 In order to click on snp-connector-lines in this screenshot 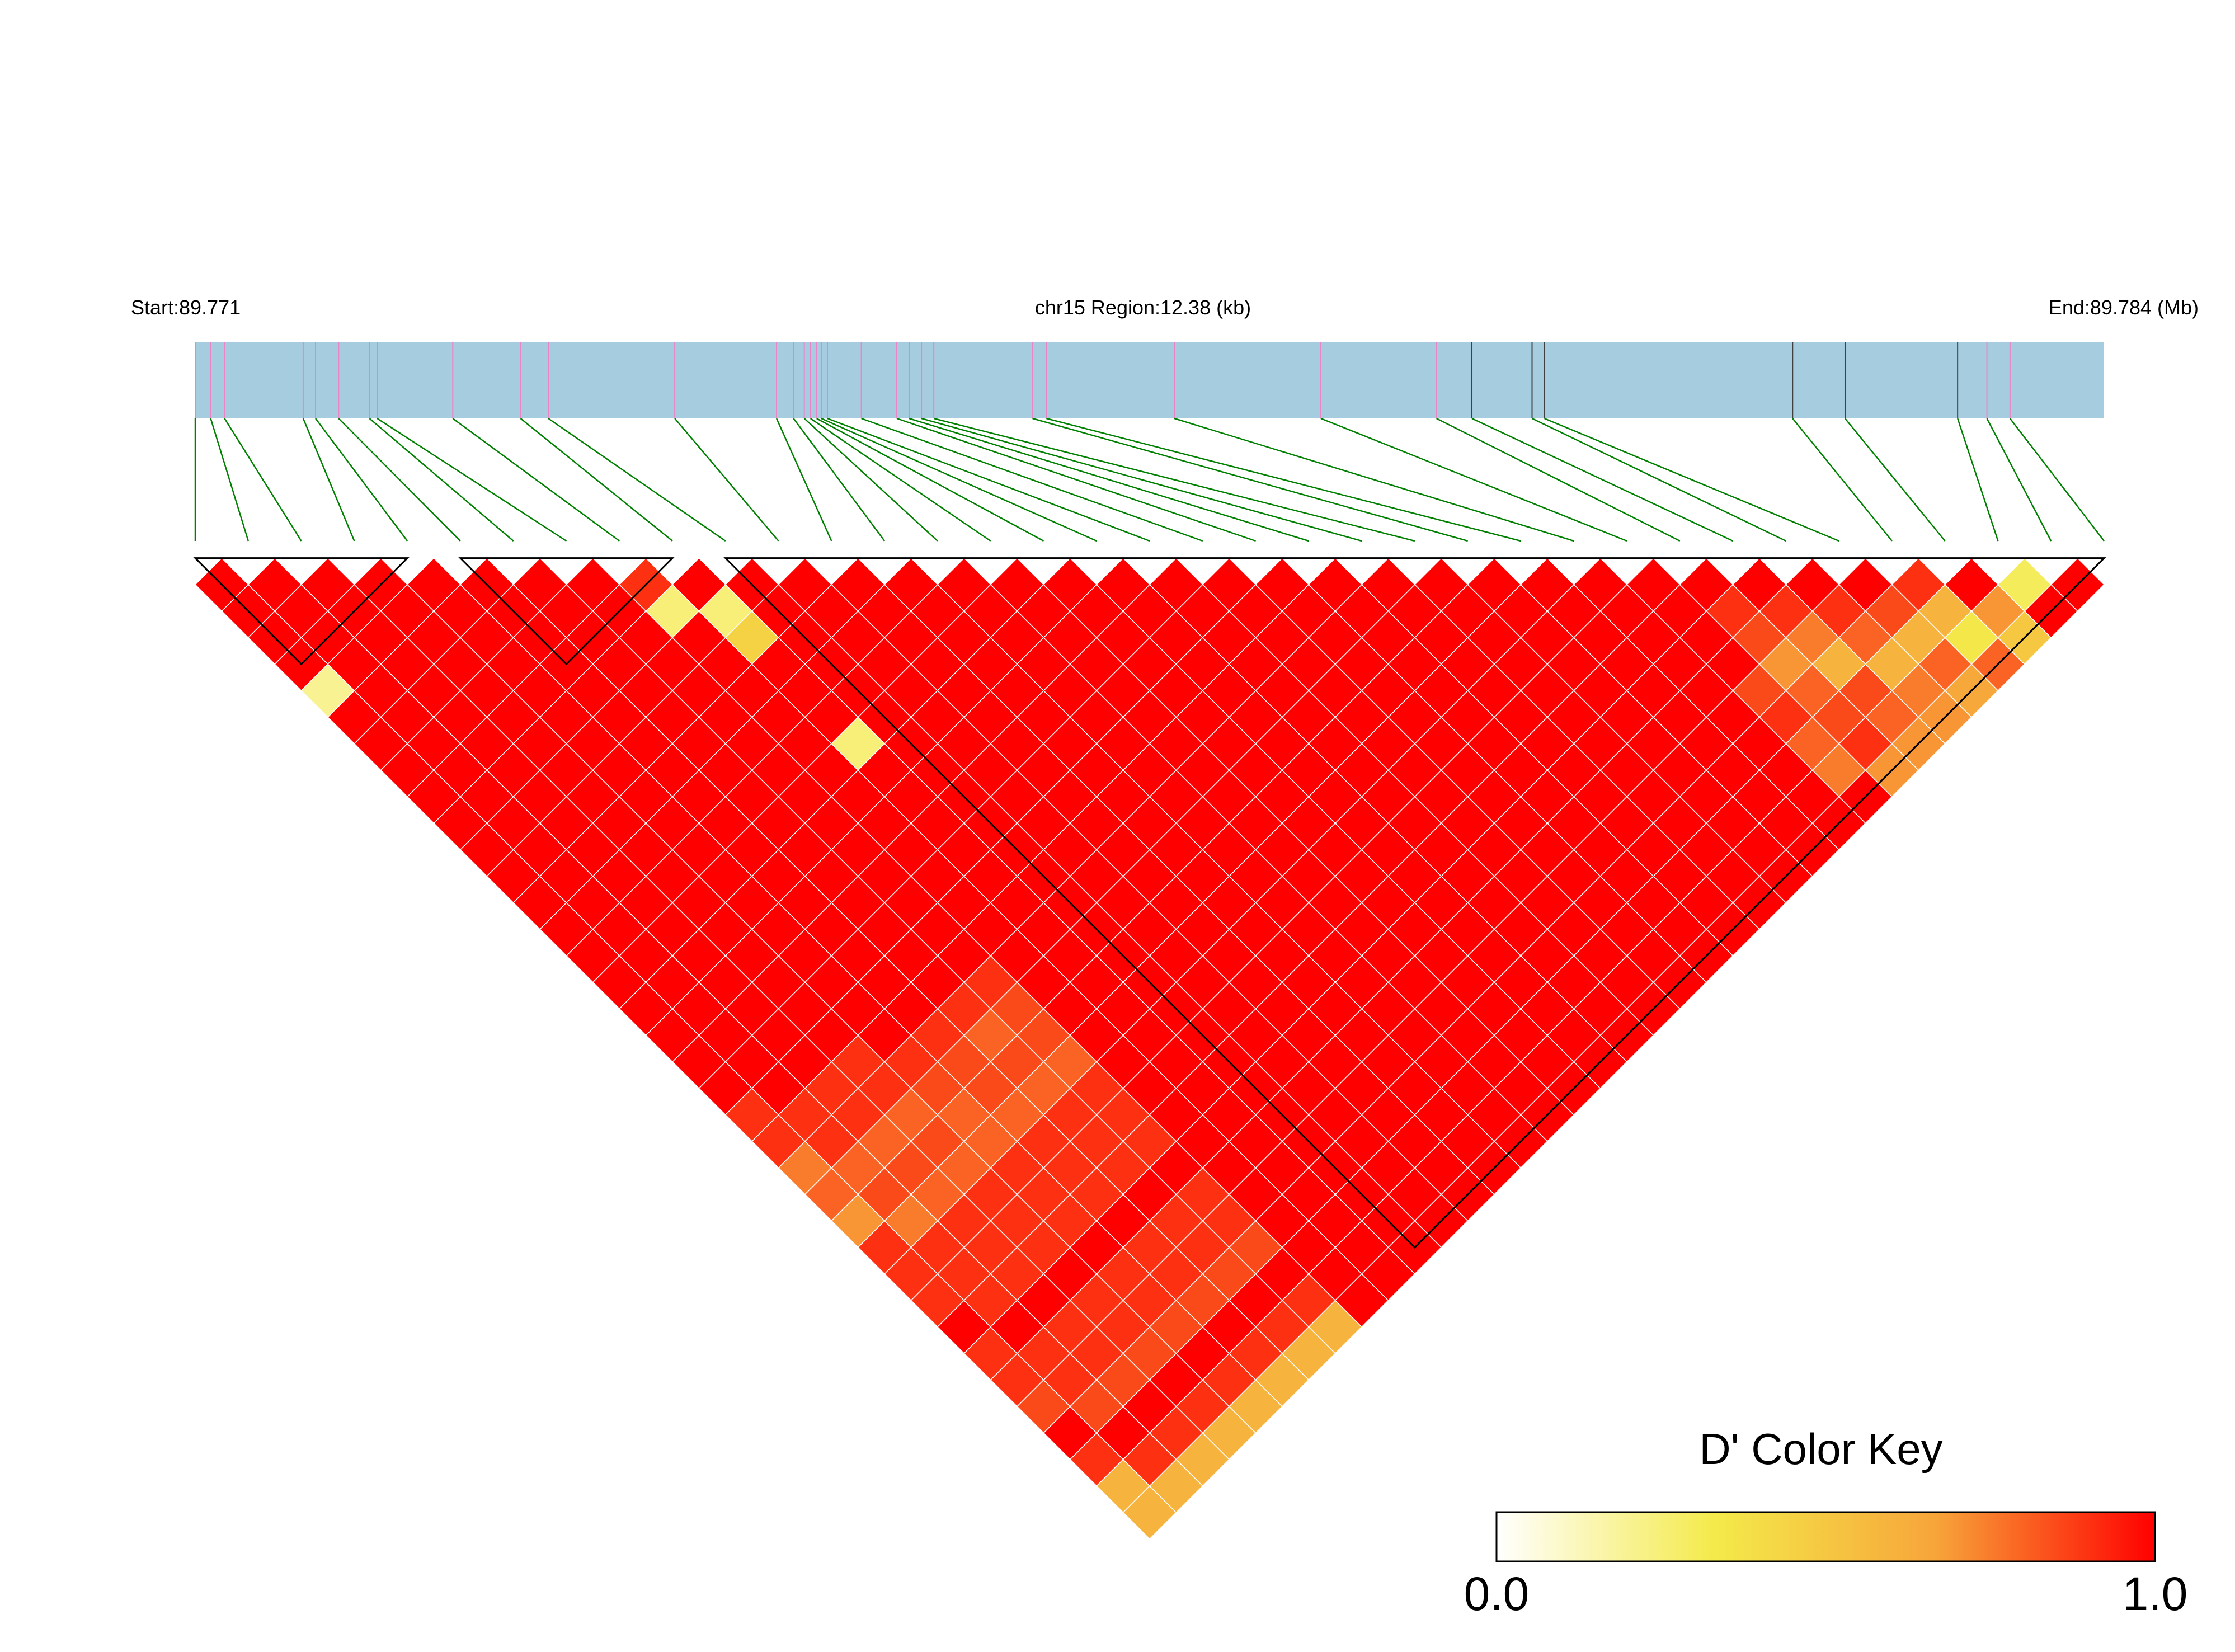, I will do `click(1149, 480)`.